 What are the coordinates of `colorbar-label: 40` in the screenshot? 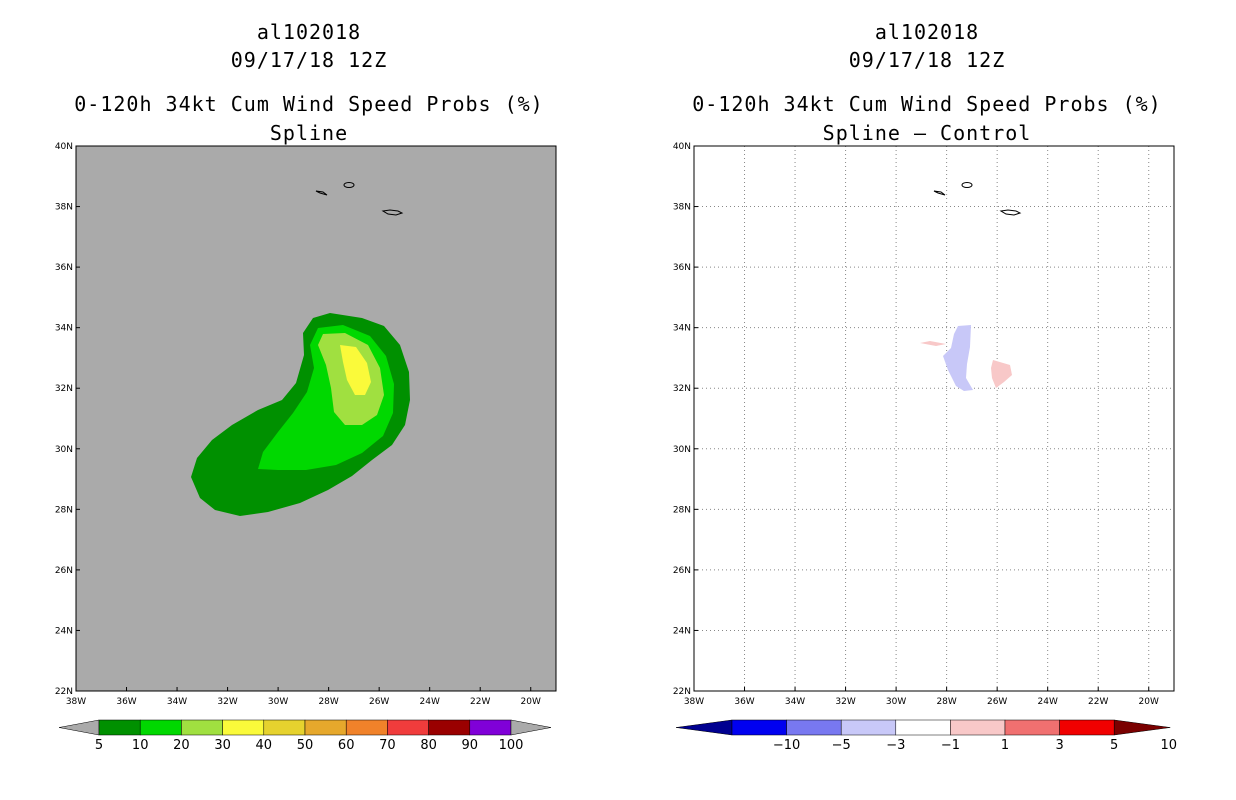 It's located at (264, 745).